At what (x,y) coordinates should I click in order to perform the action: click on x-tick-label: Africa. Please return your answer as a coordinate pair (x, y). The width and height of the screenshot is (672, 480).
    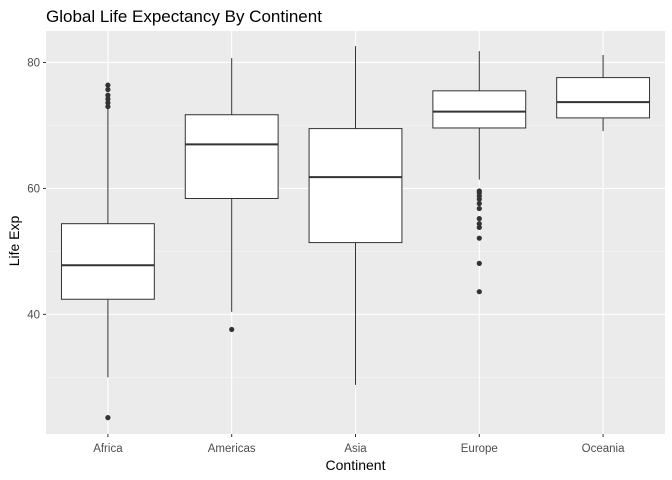
    Looking at the image, I should click on (108, 449).